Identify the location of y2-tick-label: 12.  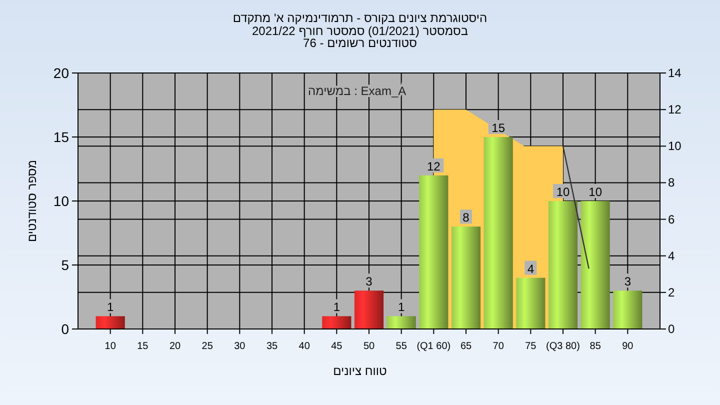
(675, 109).